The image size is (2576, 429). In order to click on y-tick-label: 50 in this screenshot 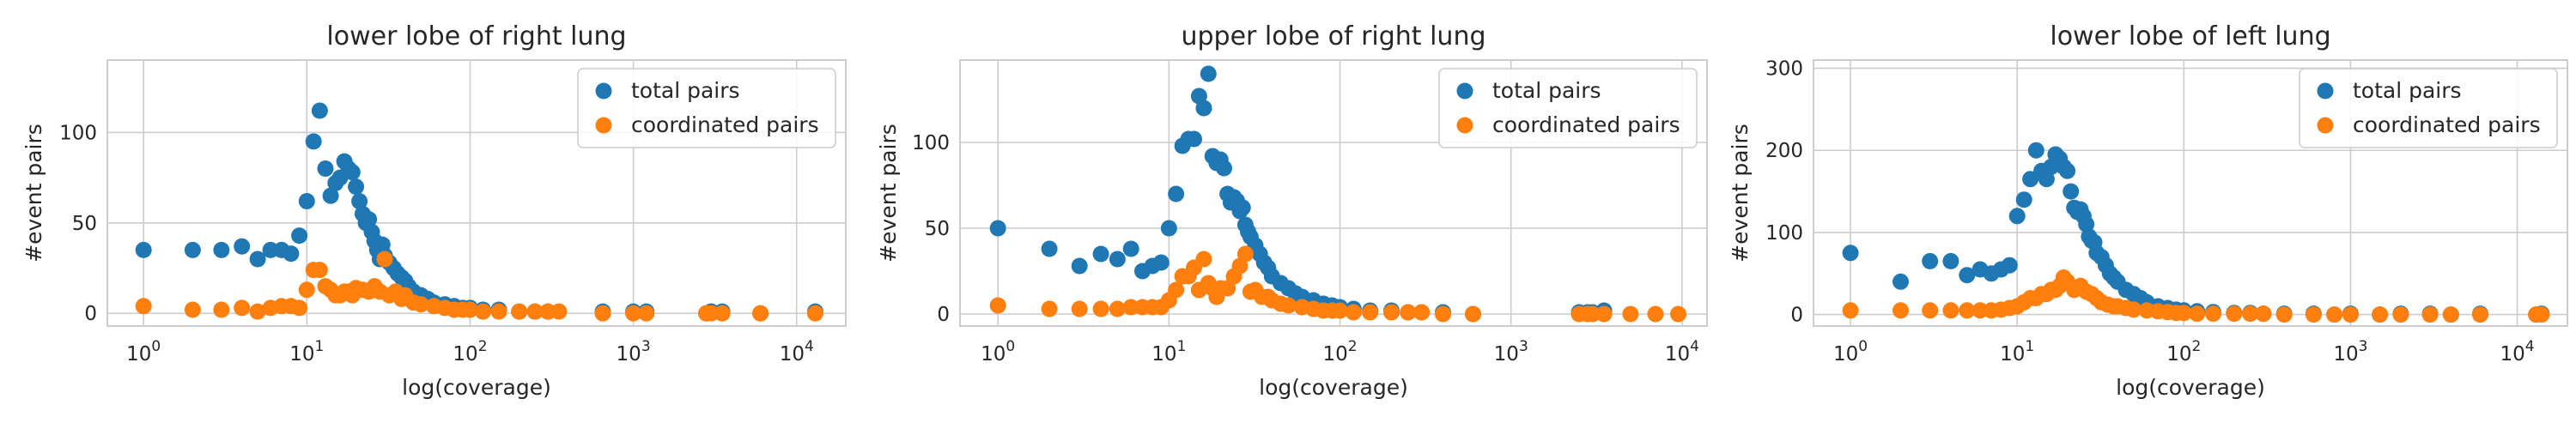, I will do `click(937, 229)`.